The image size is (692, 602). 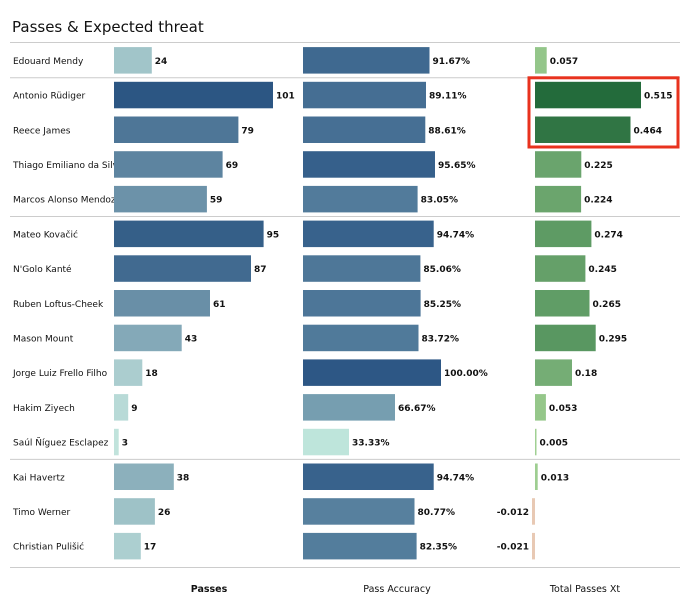 What do you see at coordinates (232, 166) in the screenshot?
I see `data-label-passes-thiago-emiliano-da-silva: 69` at bounding box center [232, 166].